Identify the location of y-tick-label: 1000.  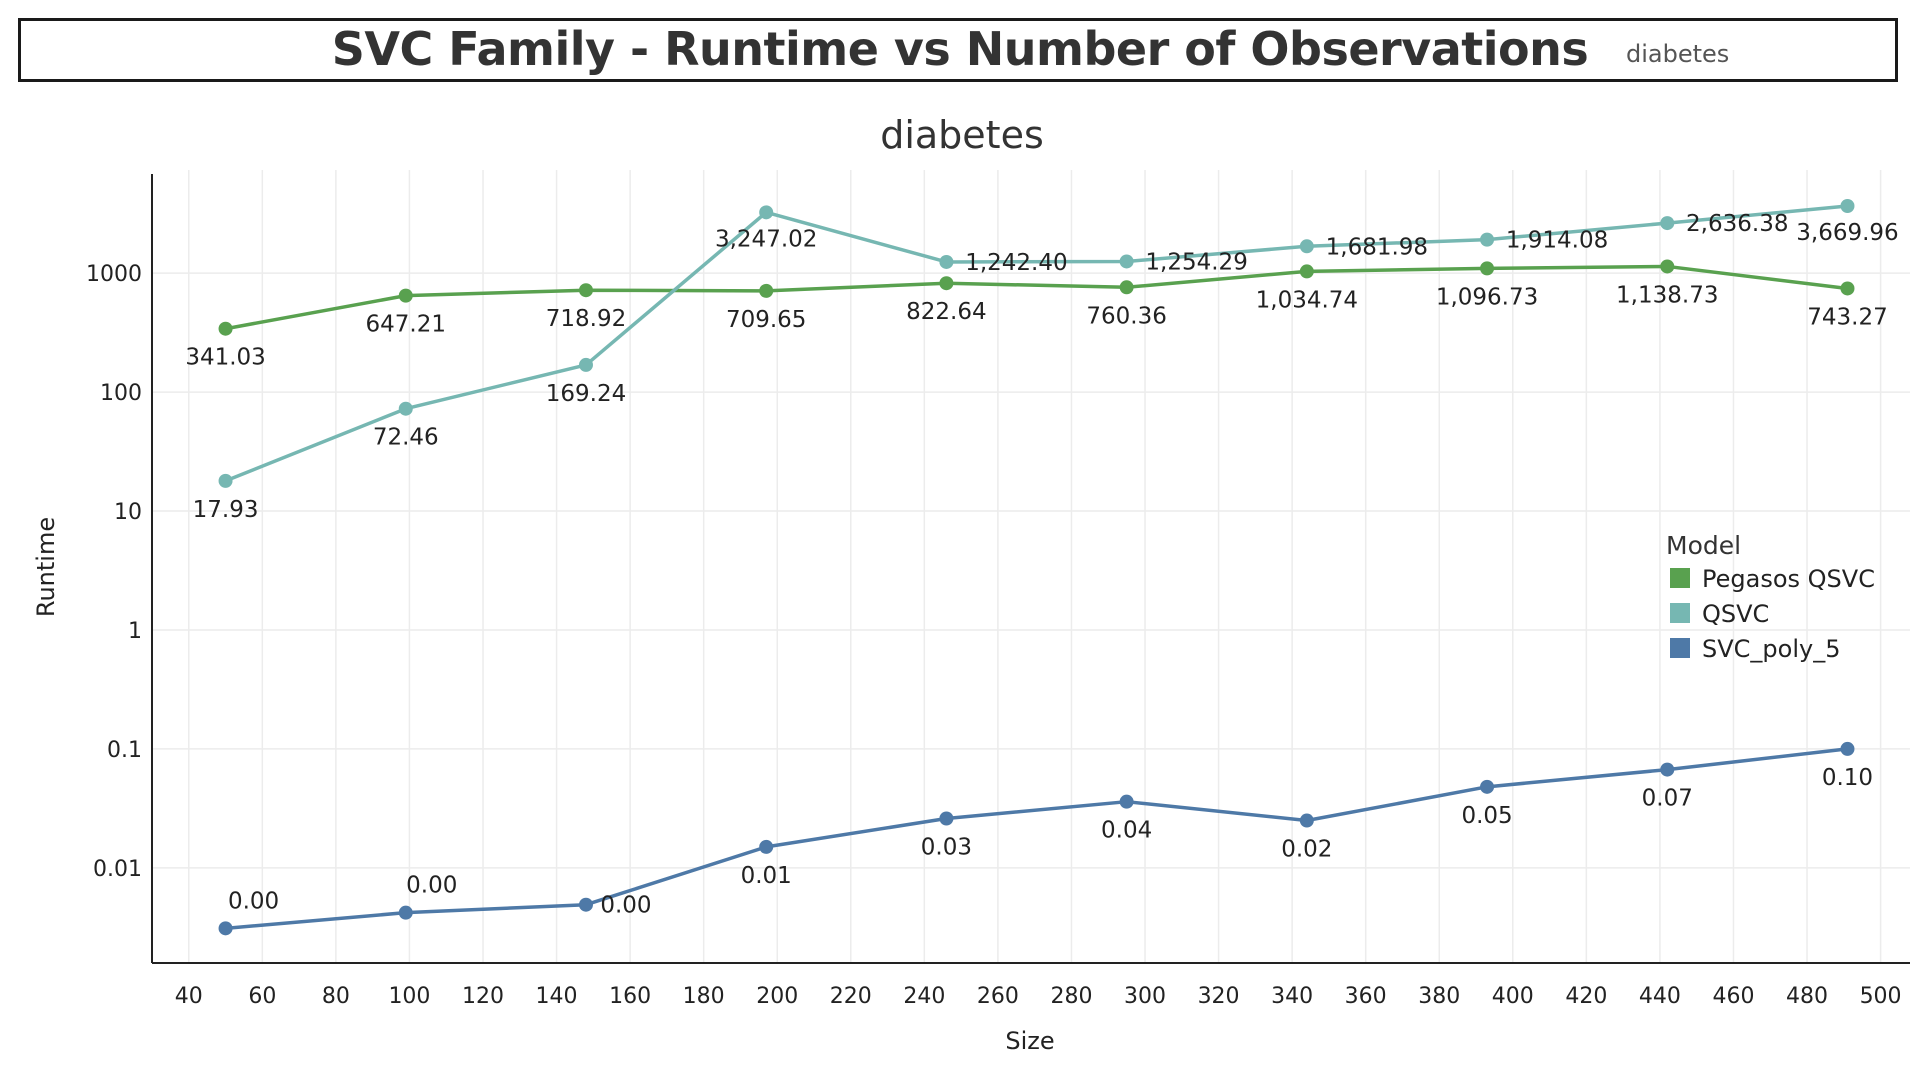
(114, 274).